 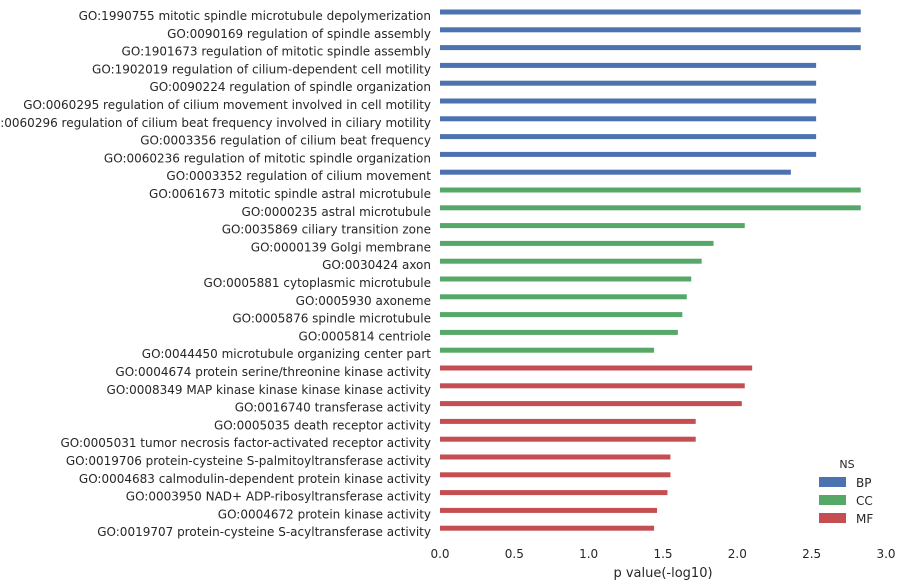 What do you see at coordinates (885, 554) in the screenshot?
I see `x-tick-label: 3.0` at bounding box center [885, 554].